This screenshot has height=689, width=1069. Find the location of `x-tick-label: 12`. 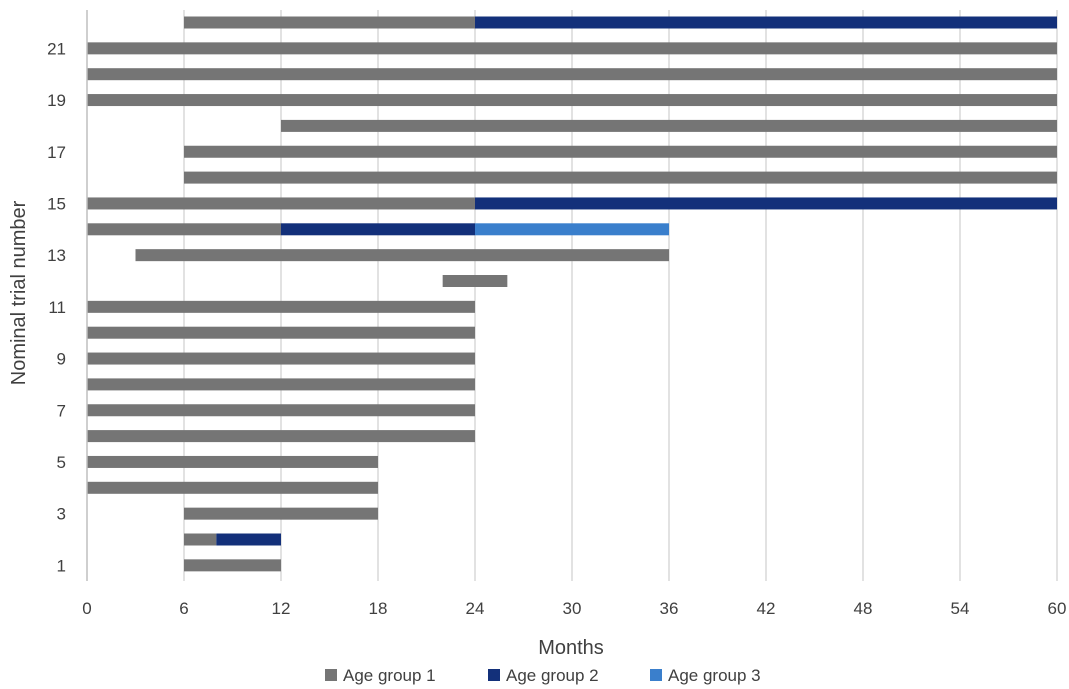

x-tick-label: 12 is located at coordinates (281, 608).